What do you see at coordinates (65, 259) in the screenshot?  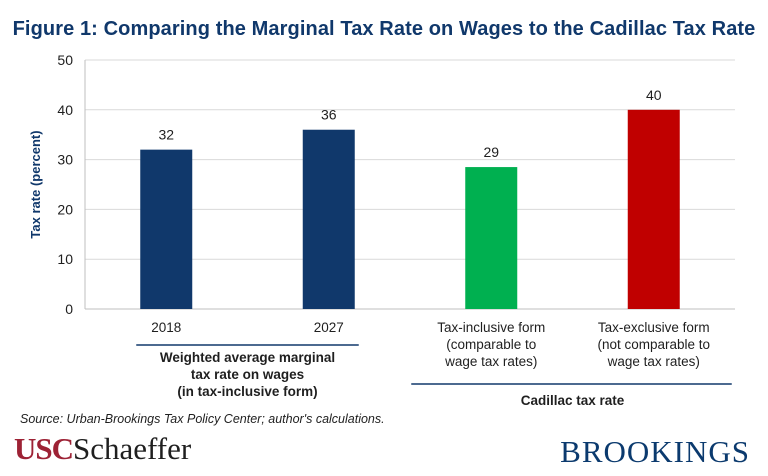 I see `y-tick-label: 10` at bounding box center [65, 259].